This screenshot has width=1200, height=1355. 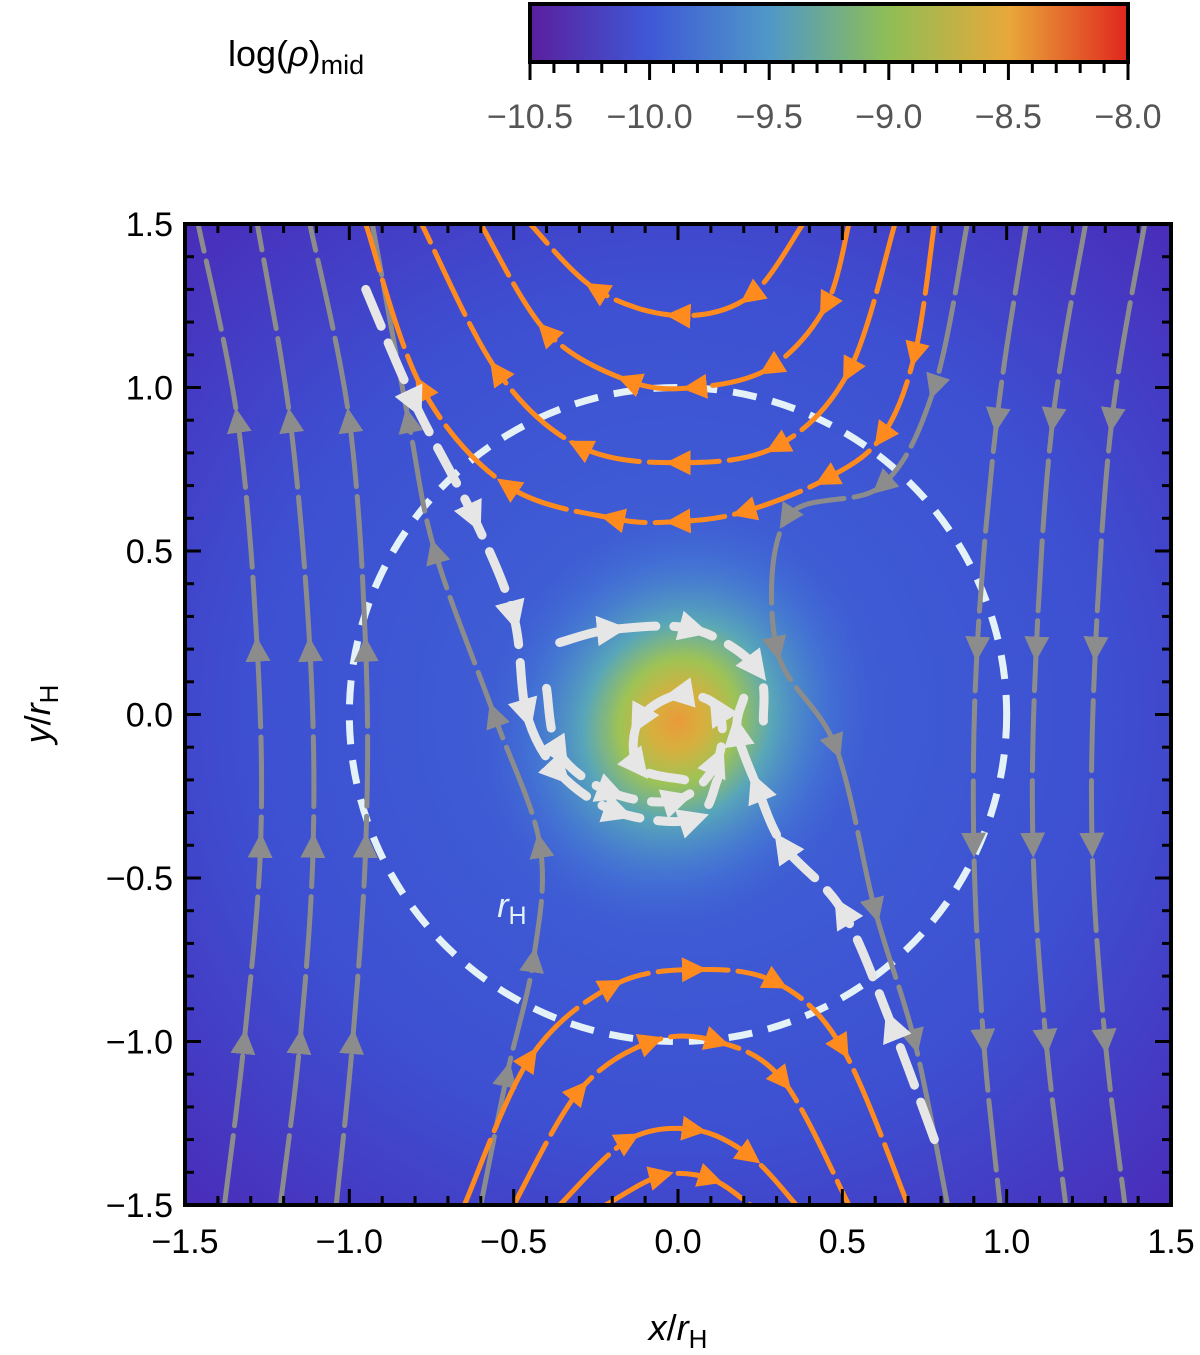 I want to click on hill-radius-label-var: r, so click(x=503, y=906).